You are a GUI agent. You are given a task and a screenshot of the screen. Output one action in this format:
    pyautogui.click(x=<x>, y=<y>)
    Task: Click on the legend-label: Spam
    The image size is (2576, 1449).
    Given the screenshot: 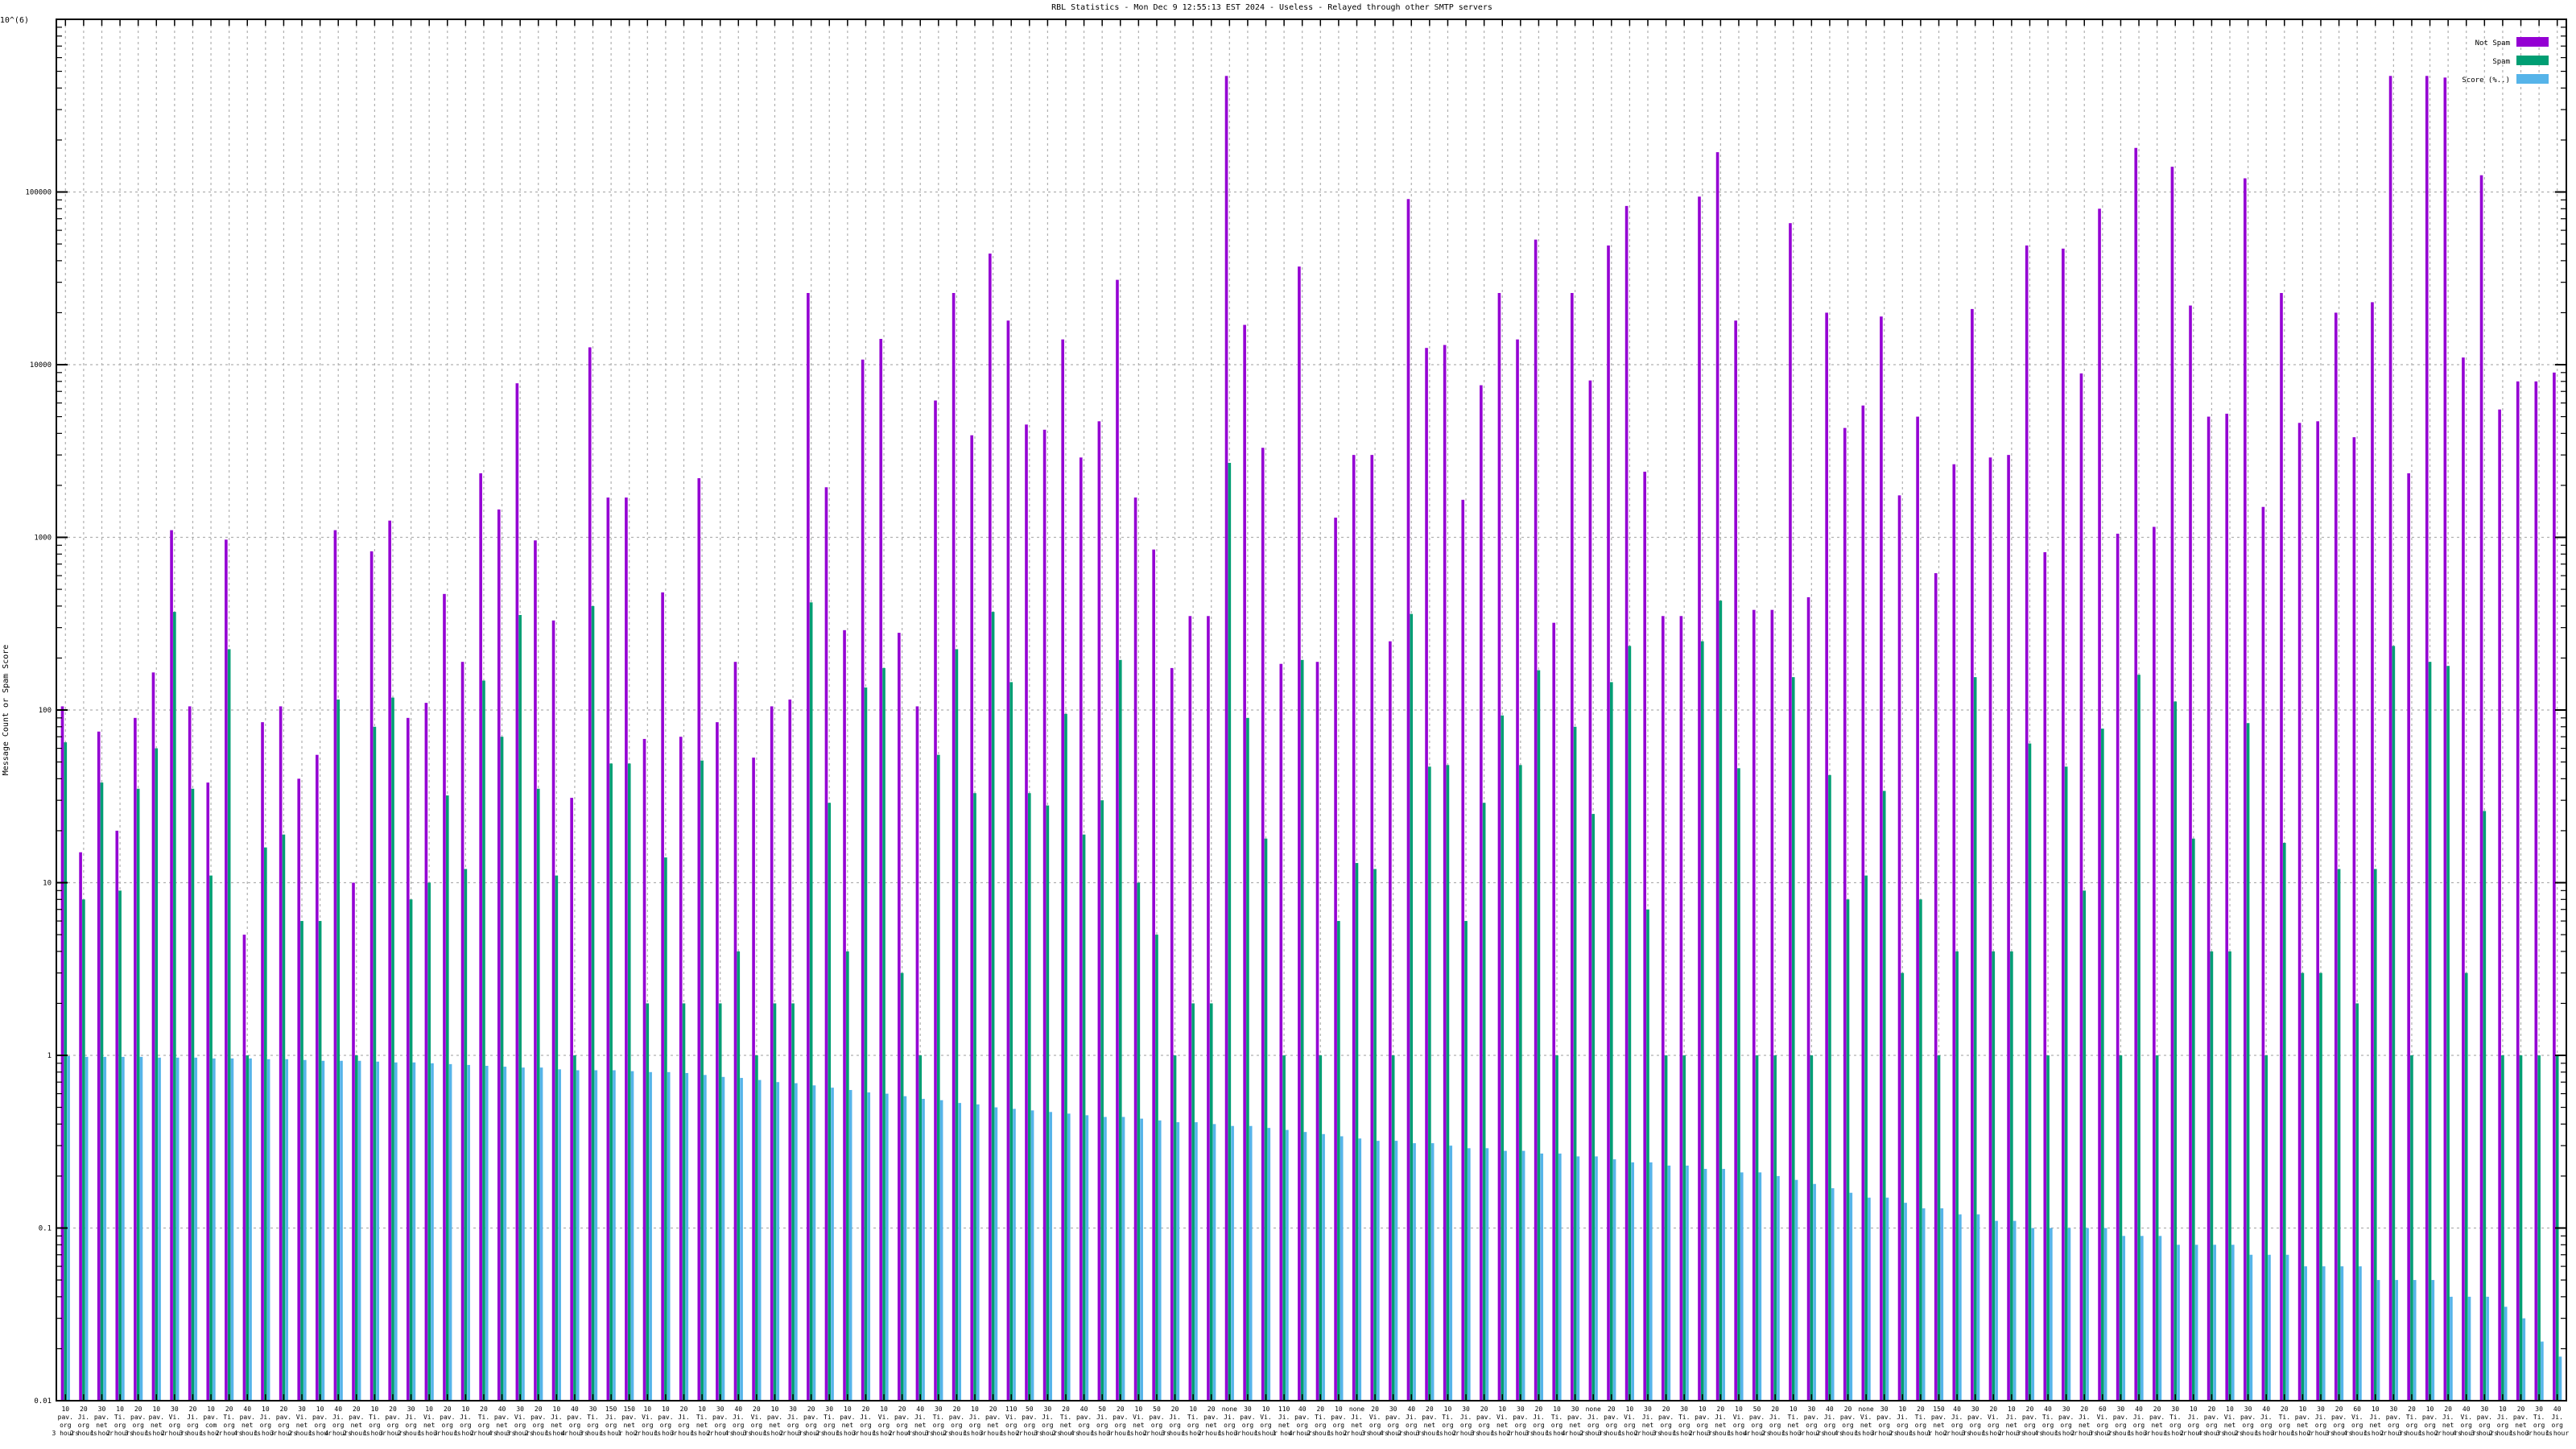 What is the action you would take?
    pyautogui.click(x=2501, y=62)
    